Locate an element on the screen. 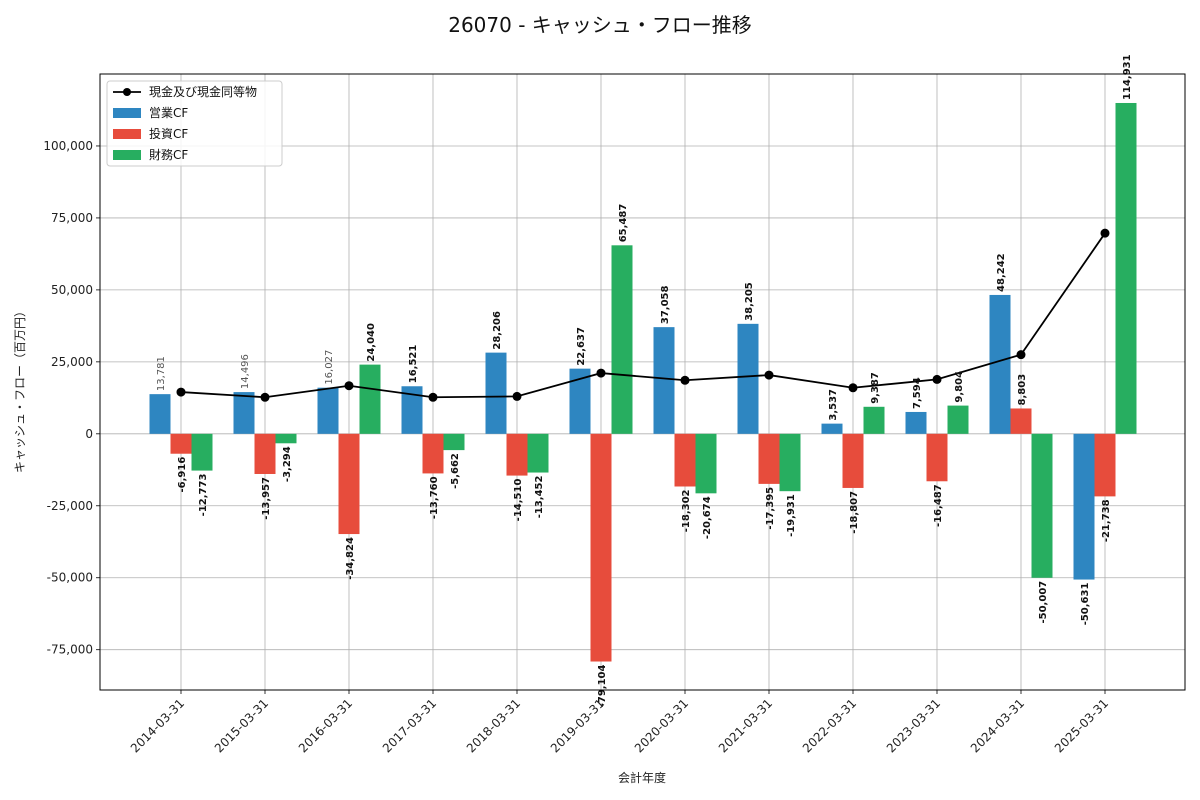  bar-data-label: -18,302 is located at coordinates (686, 510).